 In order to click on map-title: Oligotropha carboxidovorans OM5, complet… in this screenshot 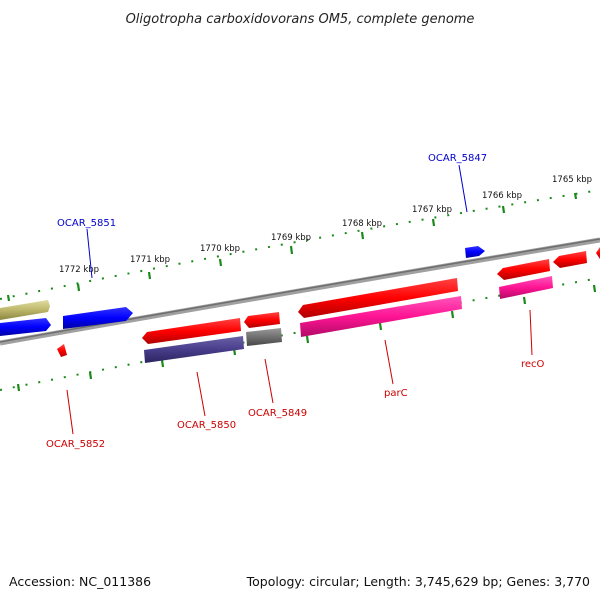, I will do `click(300, 19)`.